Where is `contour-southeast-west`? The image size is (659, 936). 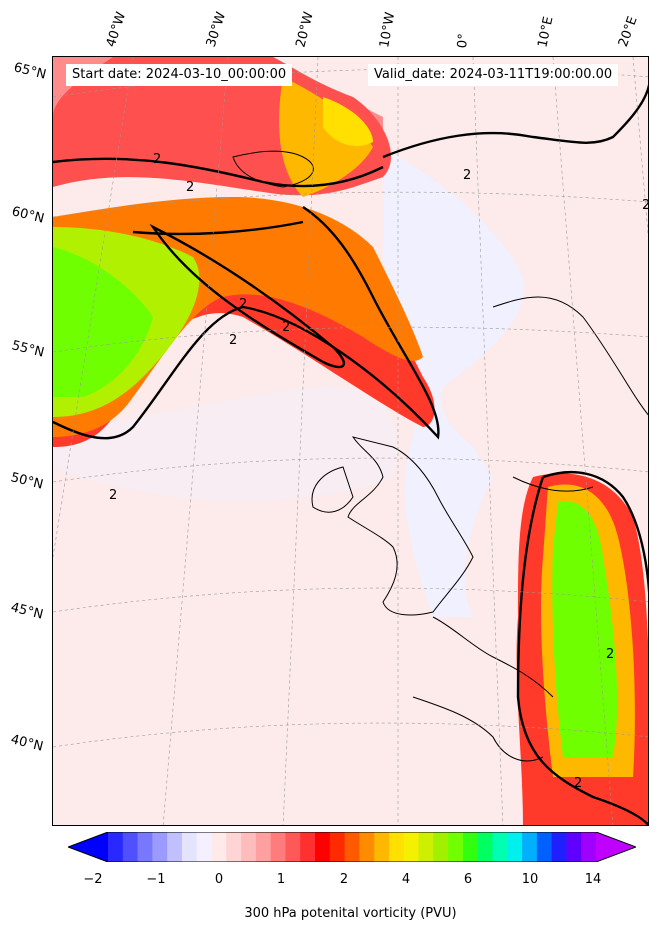 contour-southeast-west is located at coordinates (582, 650).